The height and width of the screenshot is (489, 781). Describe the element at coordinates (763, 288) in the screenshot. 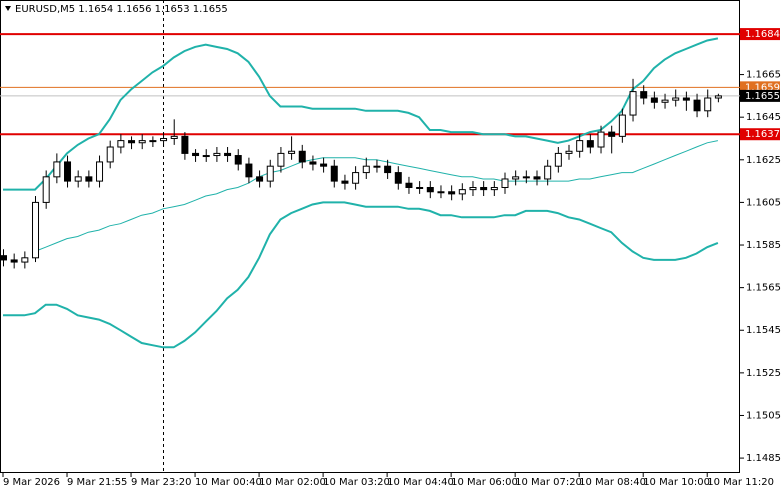

I see `y-tick-label: 1.1565` at that location.